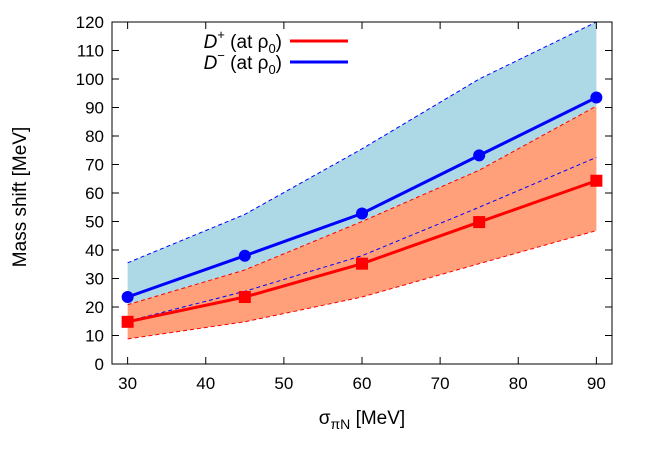 The height and width of the screenshot is (458, 654). I want to click on y-tick-label-50: 50, so click(94, 222).